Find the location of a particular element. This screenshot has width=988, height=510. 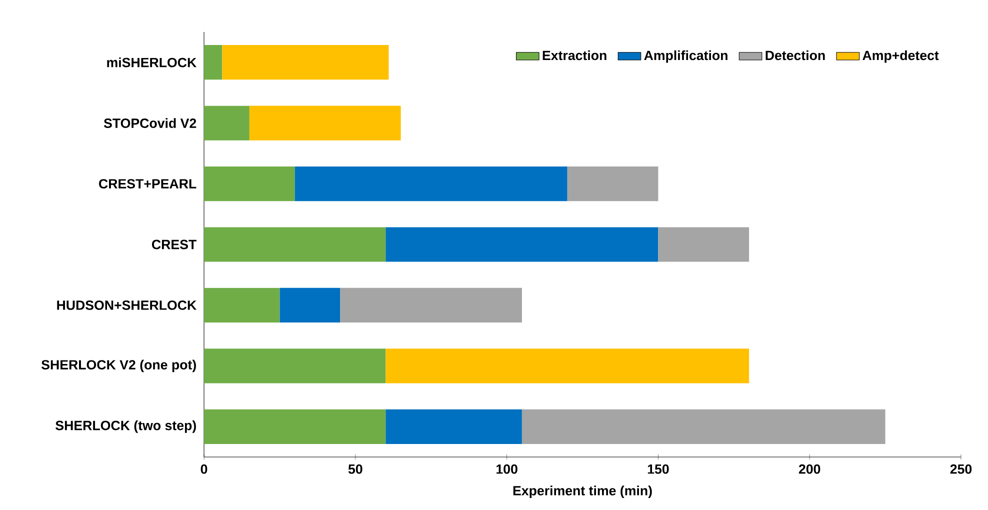

y-tick-label: STOPCovid V2 is located at coordinates (150, 123).